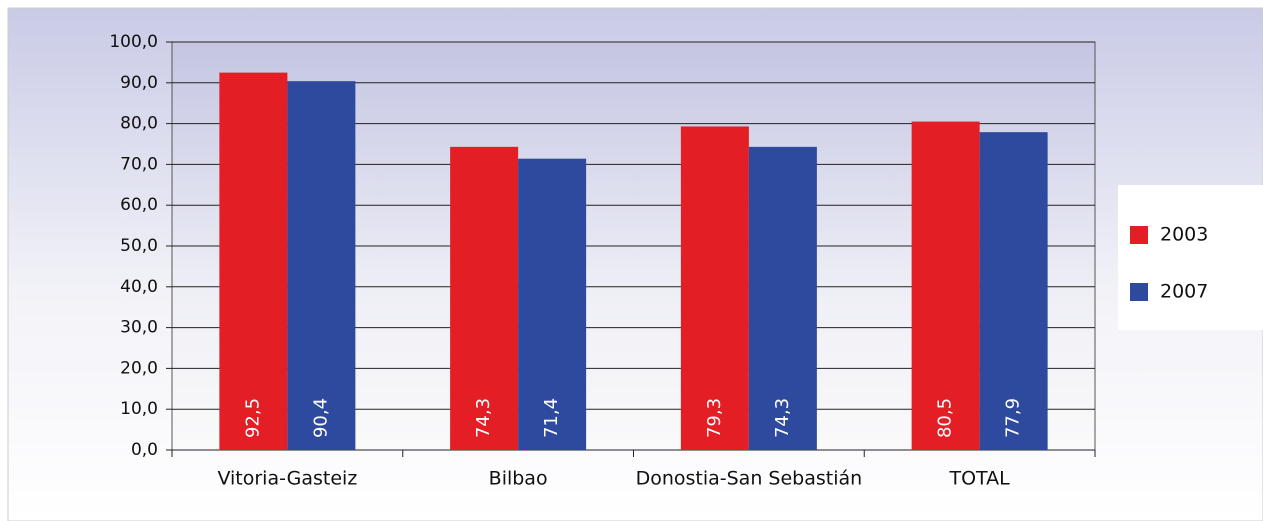 The height and width of the screenshot is (521, 1263). What do you see at coordinates (133, 42) in the screenshot?
I see `y-tick-label: 100,0` at bounding box center [133, 42].